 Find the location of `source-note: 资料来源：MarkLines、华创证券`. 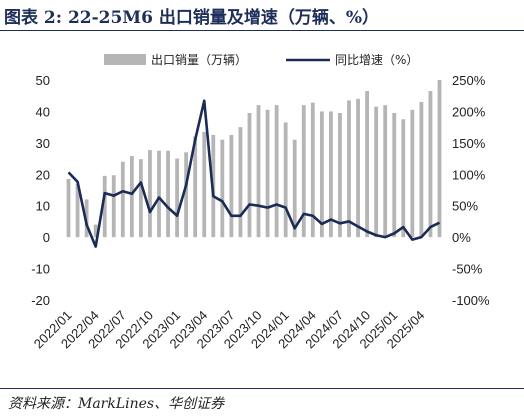

source-note: 资料来源：MarkLines、华创证券 is located at coordinates (116, 404).